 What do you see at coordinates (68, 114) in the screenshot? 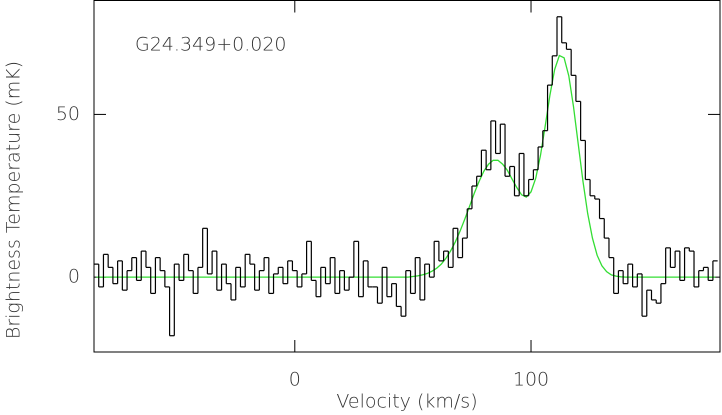
I see `y-tick-label: 50` at bounding box center [68, 114].